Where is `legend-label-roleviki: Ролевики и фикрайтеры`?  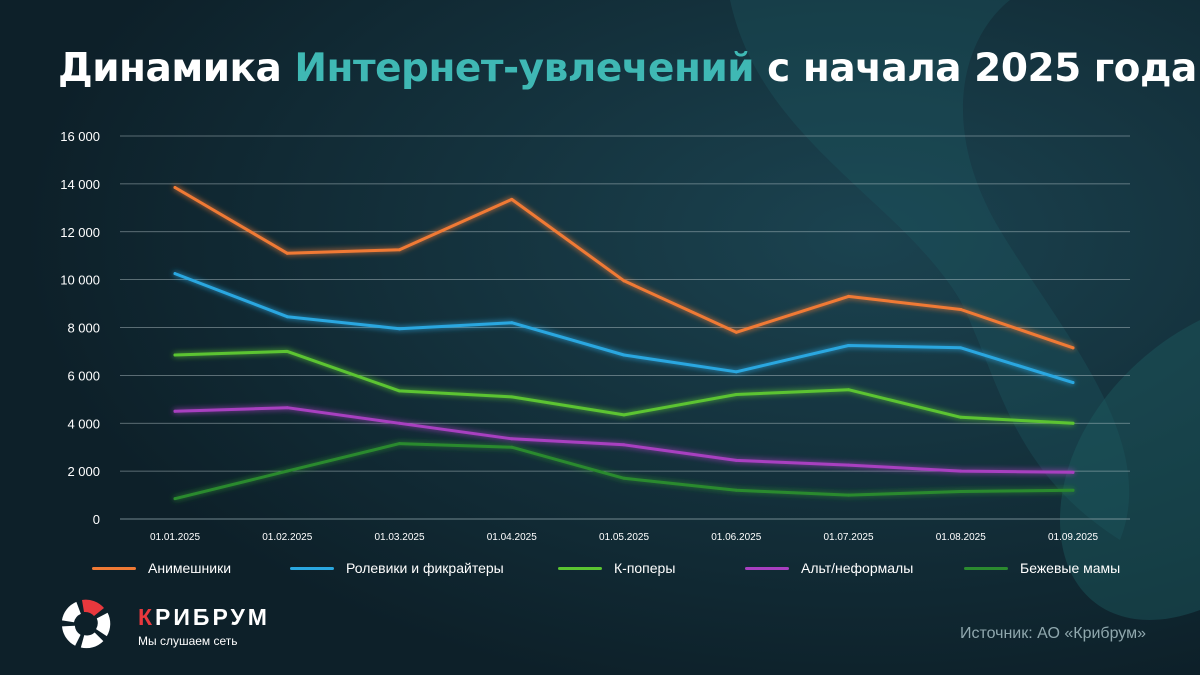 legend-label-roleviki: Ролевики и фикрайтеры is located at coordinates (425, 568).